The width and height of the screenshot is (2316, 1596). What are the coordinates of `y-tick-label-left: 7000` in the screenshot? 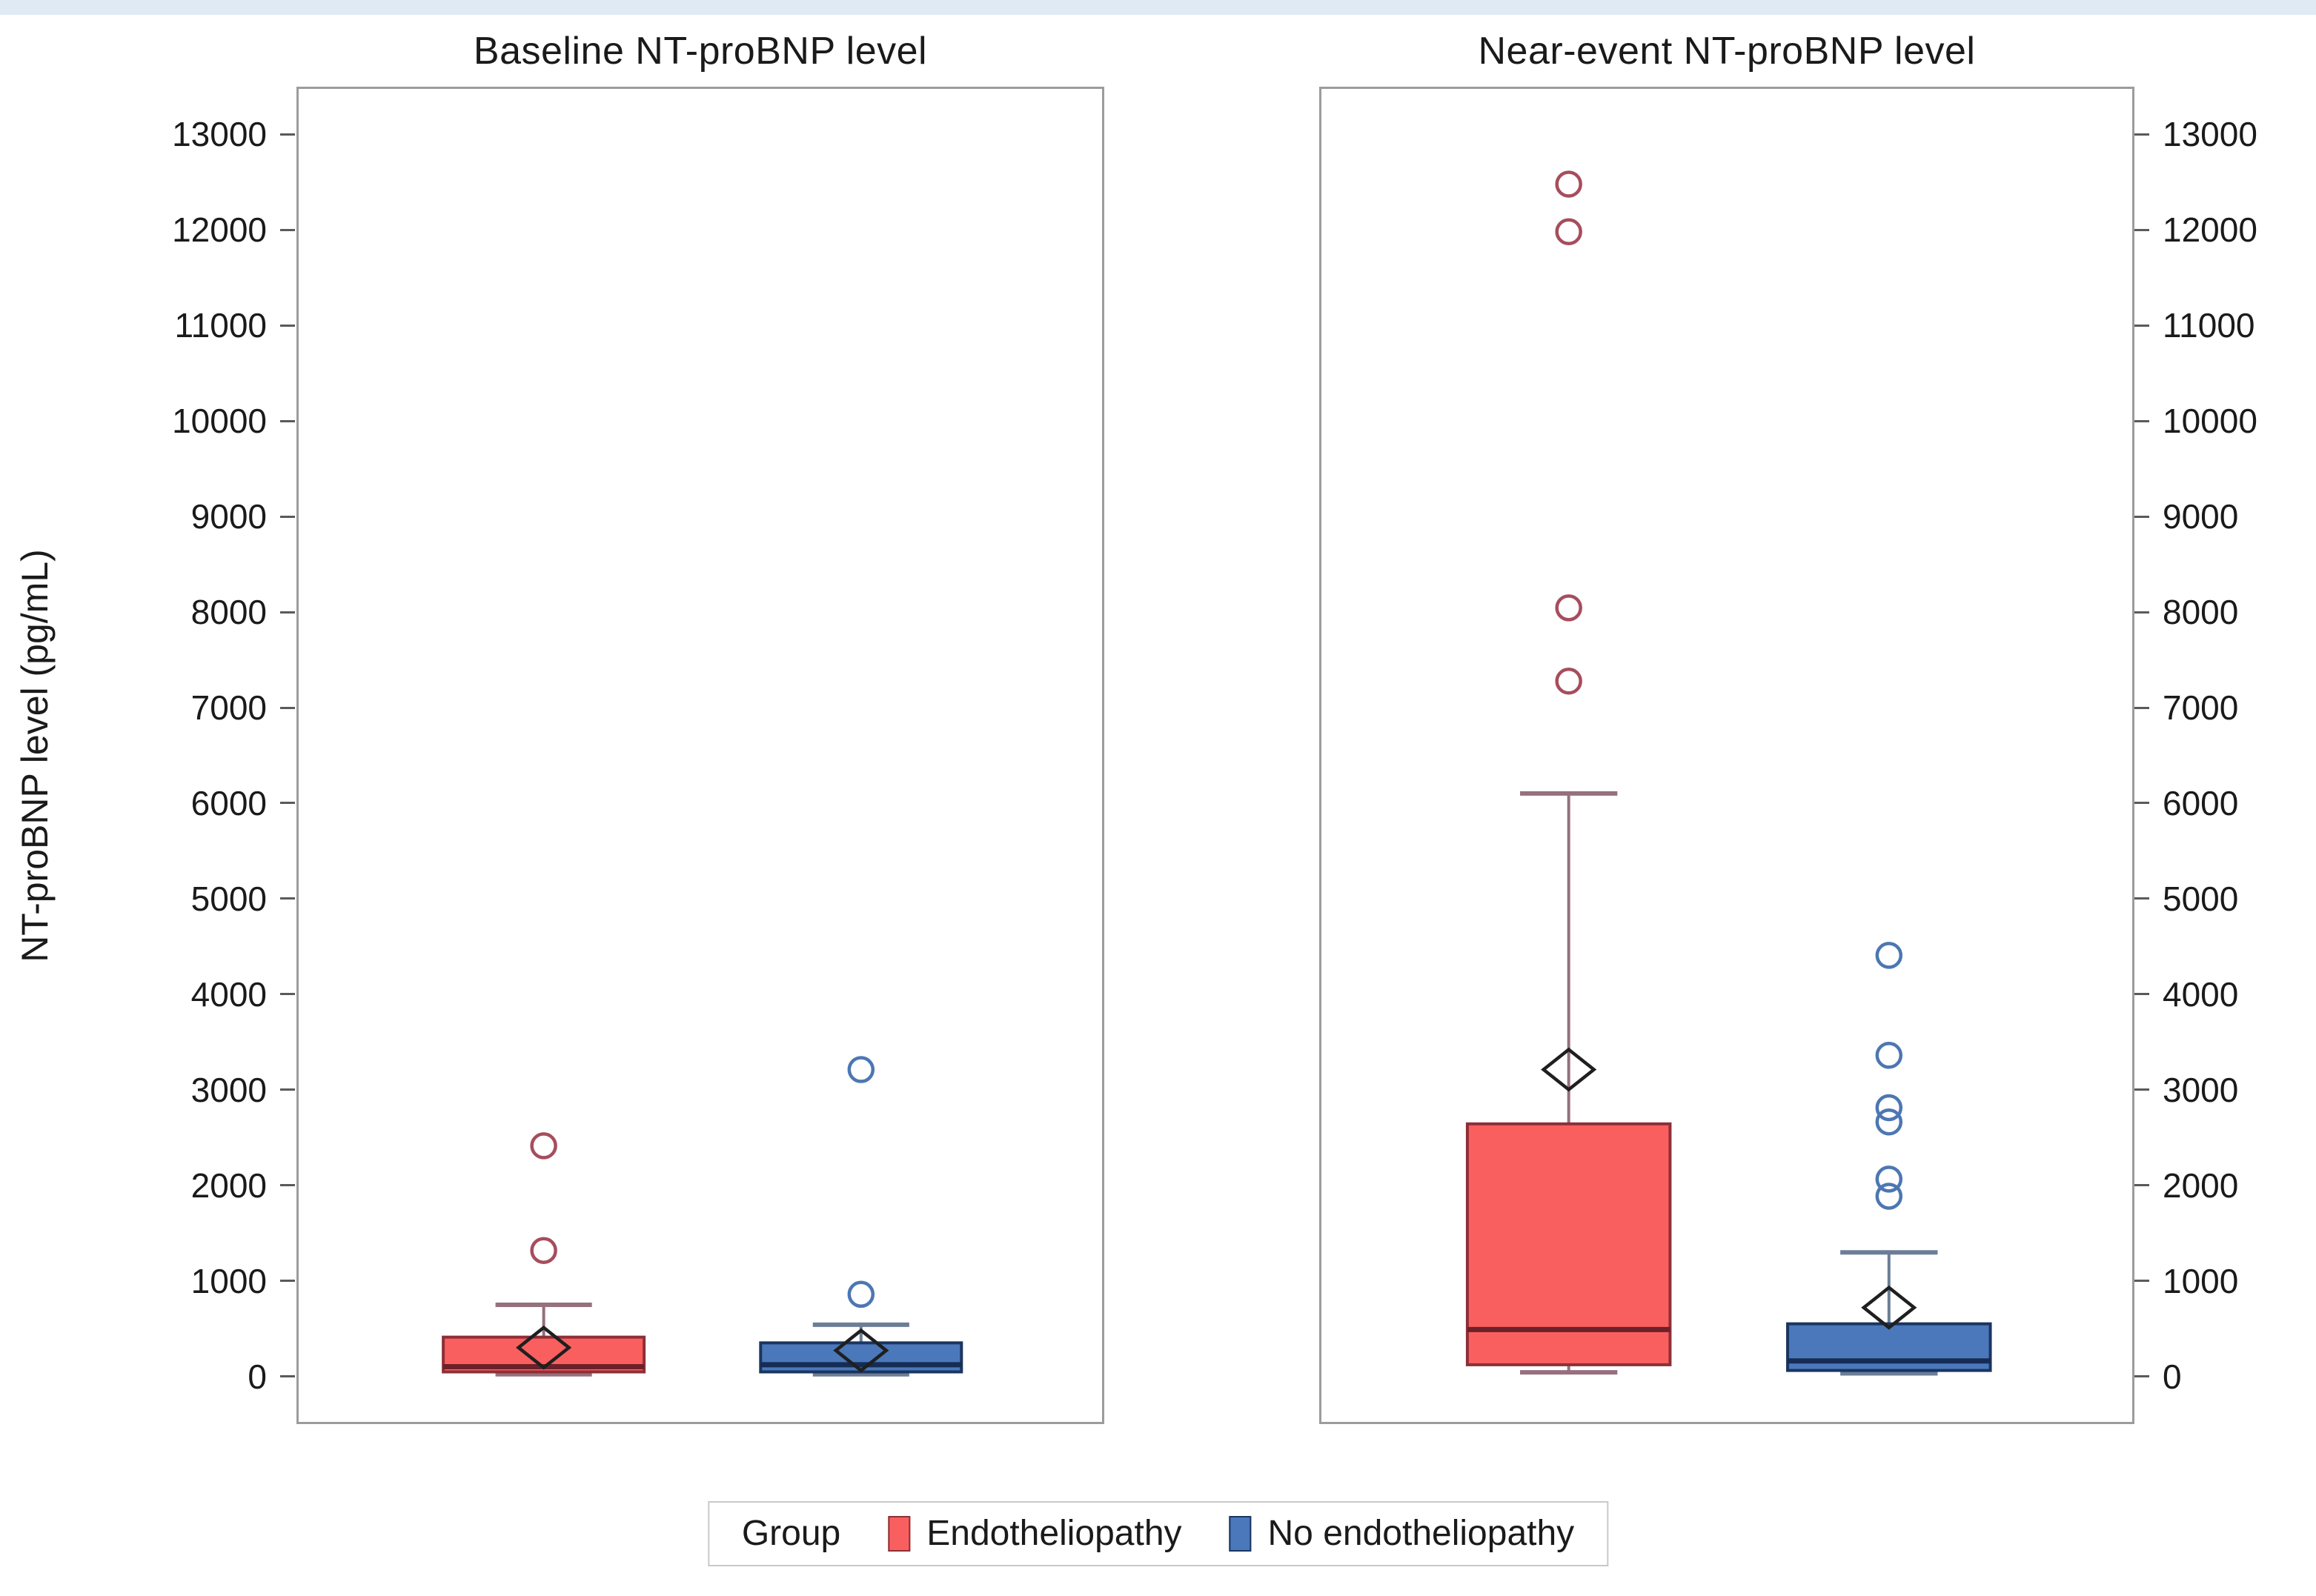 It's located at (229, 708).